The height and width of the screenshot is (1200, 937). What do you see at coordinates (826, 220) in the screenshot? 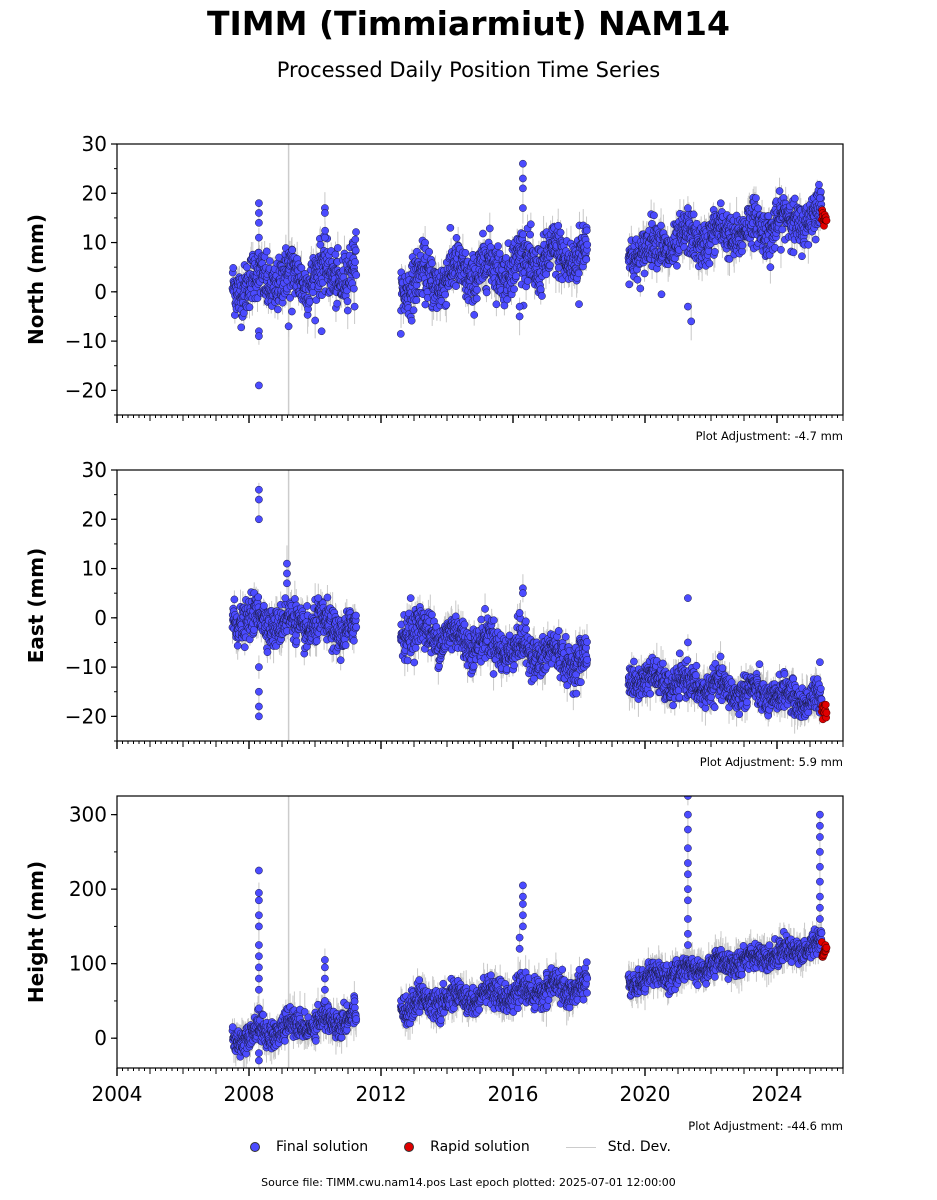
I see `rapid-solution-point` at bounding box center [826, 220].